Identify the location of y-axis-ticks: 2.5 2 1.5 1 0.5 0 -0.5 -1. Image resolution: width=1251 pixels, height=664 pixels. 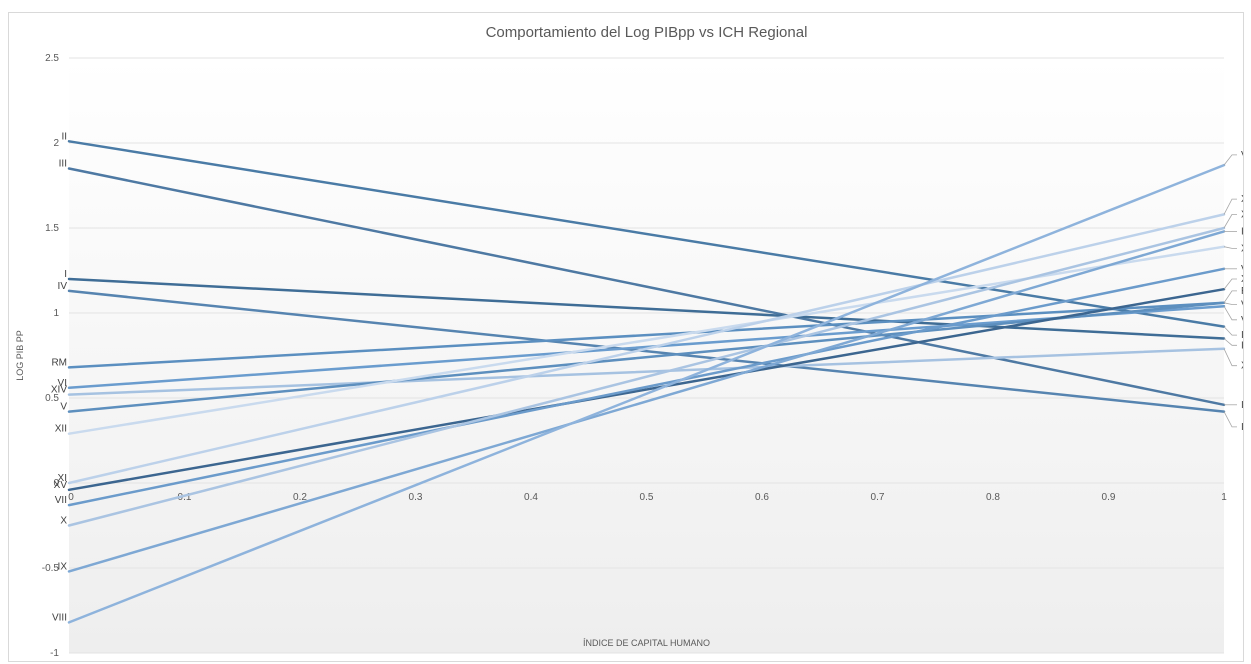
(51, 356).